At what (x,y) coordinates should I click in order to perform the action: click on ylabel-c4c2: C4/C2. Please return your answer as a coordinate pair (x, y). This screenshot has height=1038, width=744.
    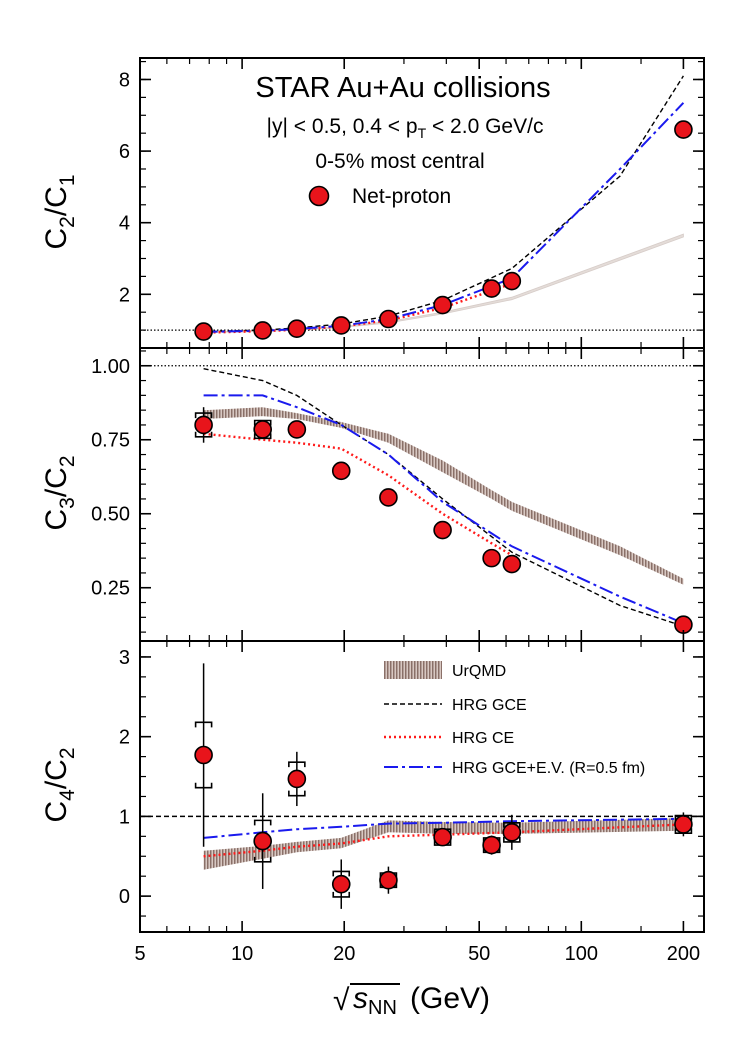
    Looking at the image, I should click on (59, 784).